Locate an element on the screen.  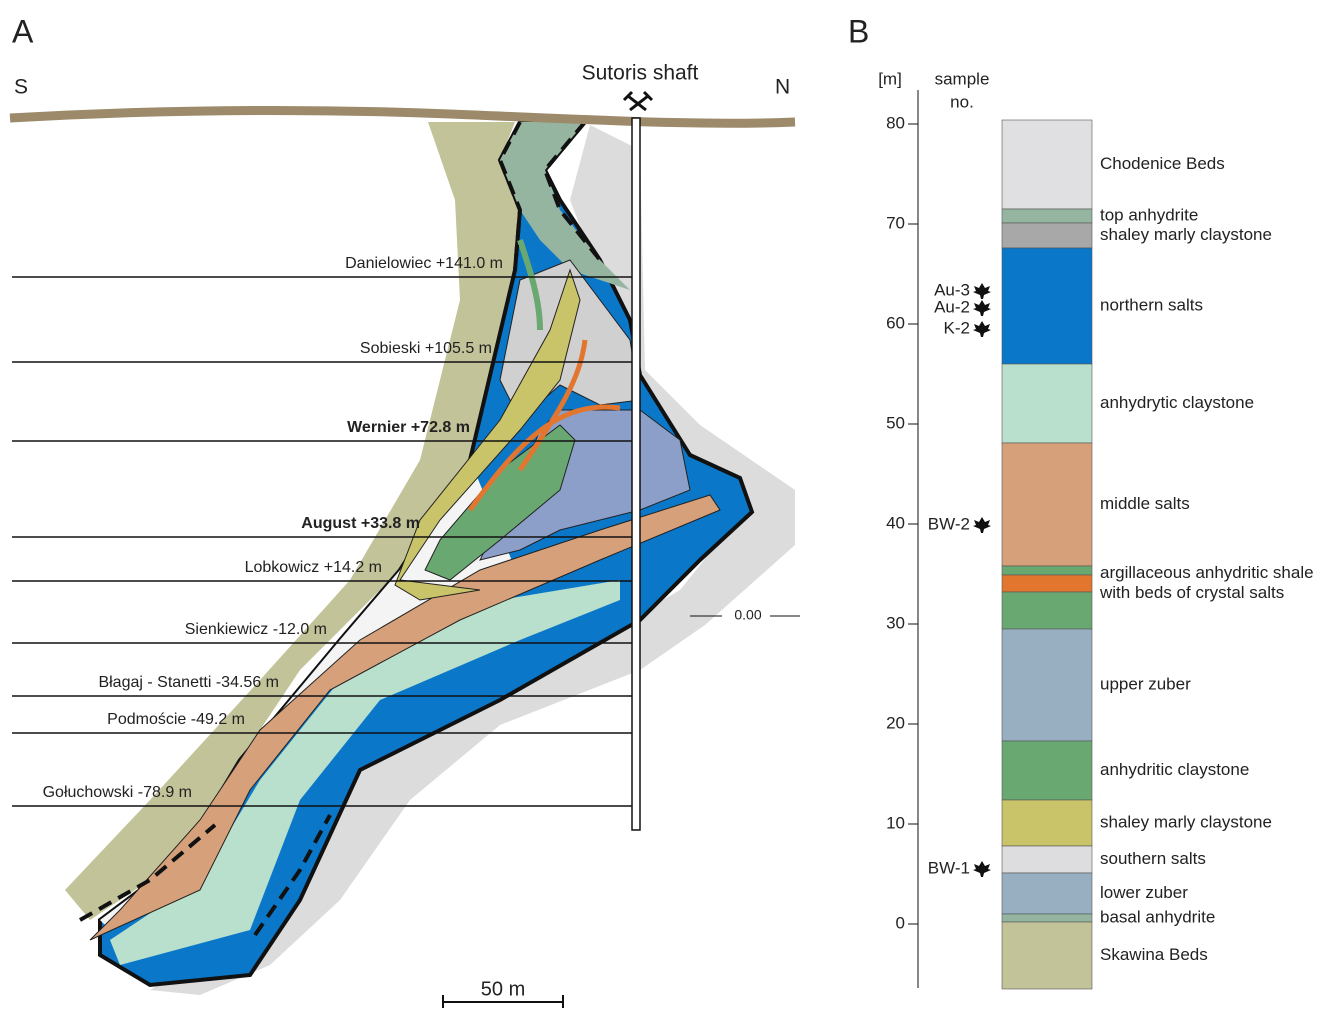
green-lens is located at coordinates (500, 502).